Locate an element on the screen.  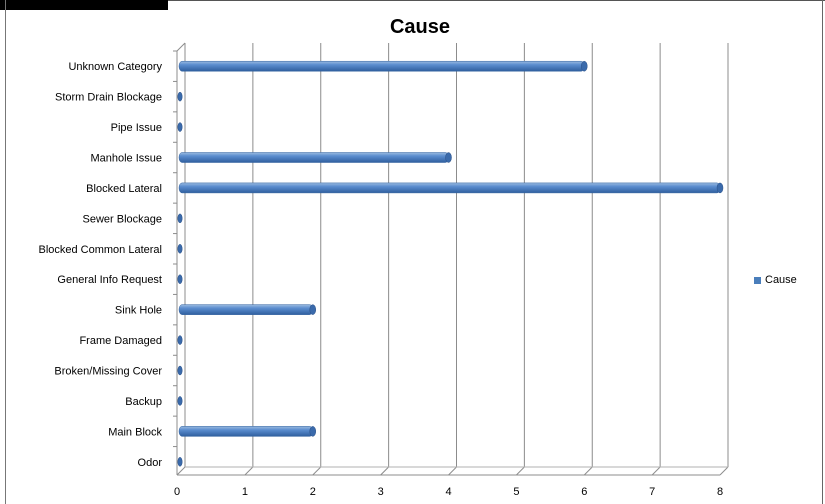
legend-swatch is located at coordinates (757, 280).